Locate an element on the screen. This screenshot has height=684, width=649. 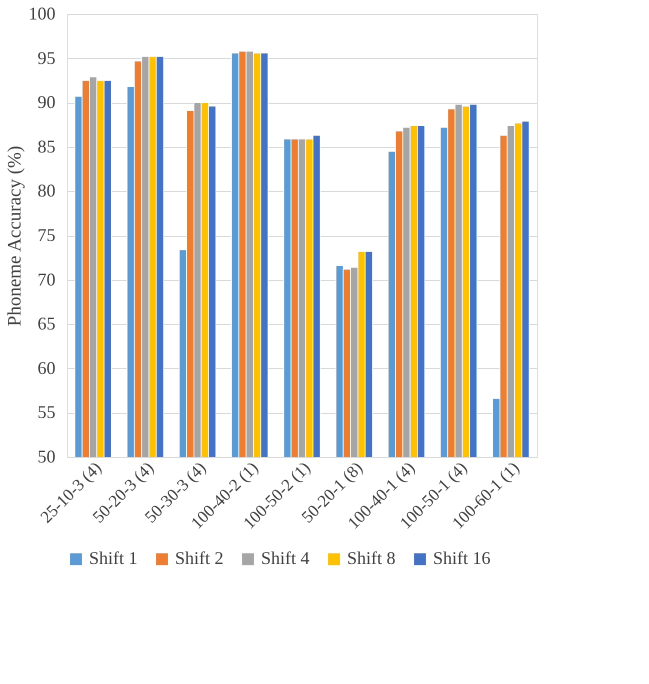
y-tick-label: 90 is located at coordinates (47, 102).